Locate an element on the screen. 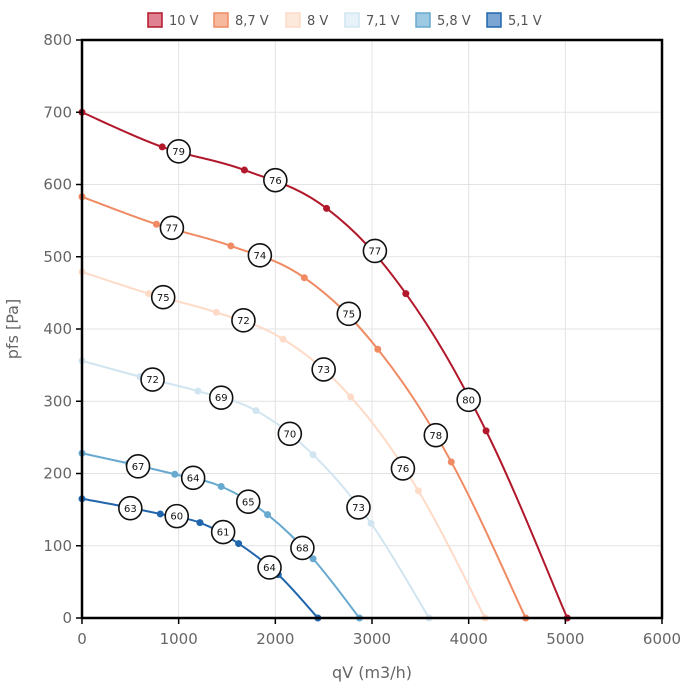 Image resolution: width=689 pixels, height=689 pixels. data-label: 75 is located at coordinates (348, 314).